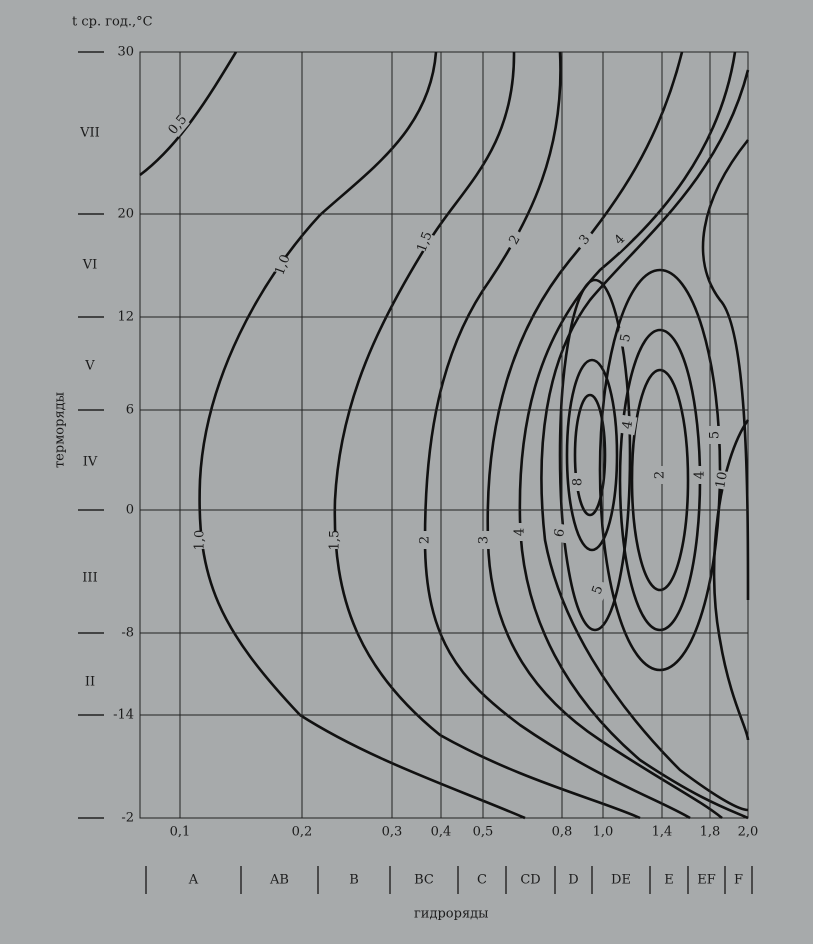 The width and height of the screenshot is (813, 944). I want to click on x-tick-label: 1,4, so click(662, 832).